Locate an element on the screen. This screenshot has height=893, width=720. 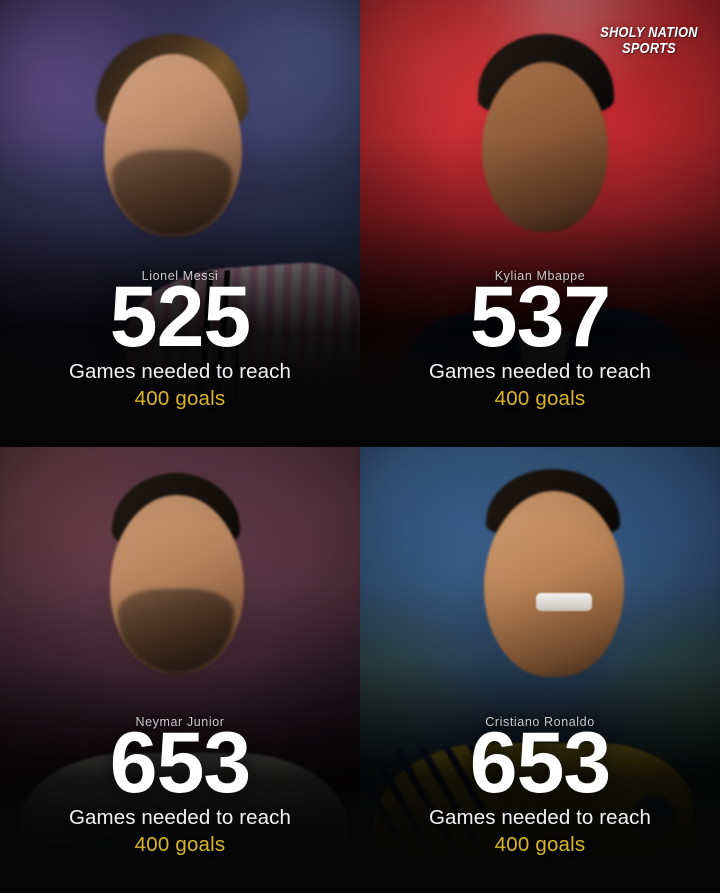
brand-watermark: SHOLY NATION SPORTS is located at coordinates (649, 41).